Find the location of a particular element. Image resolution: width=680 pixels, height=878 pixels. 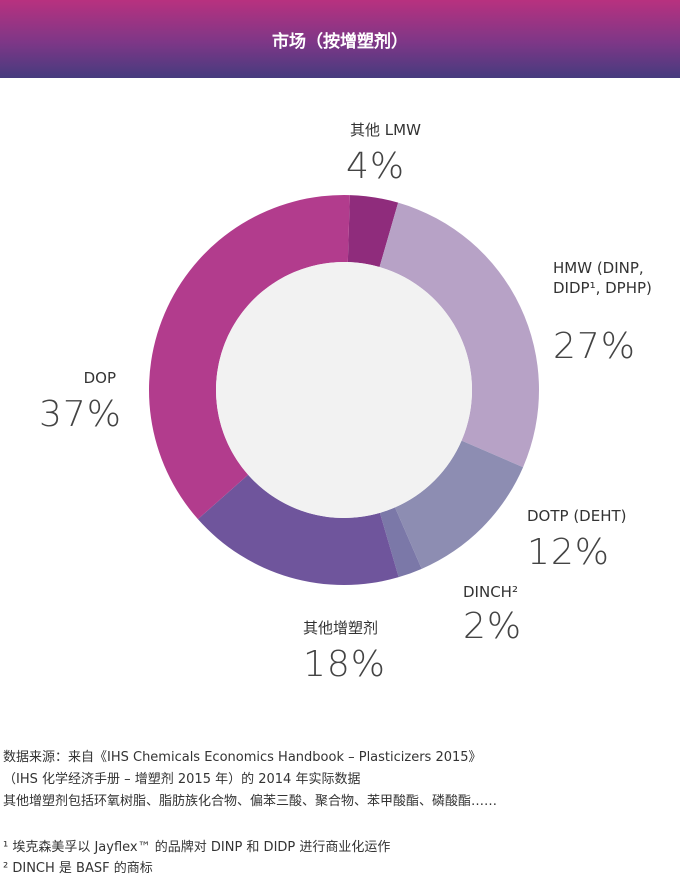

chart-title: 市场（按增塑剂） is located at coordinates (340, 42).